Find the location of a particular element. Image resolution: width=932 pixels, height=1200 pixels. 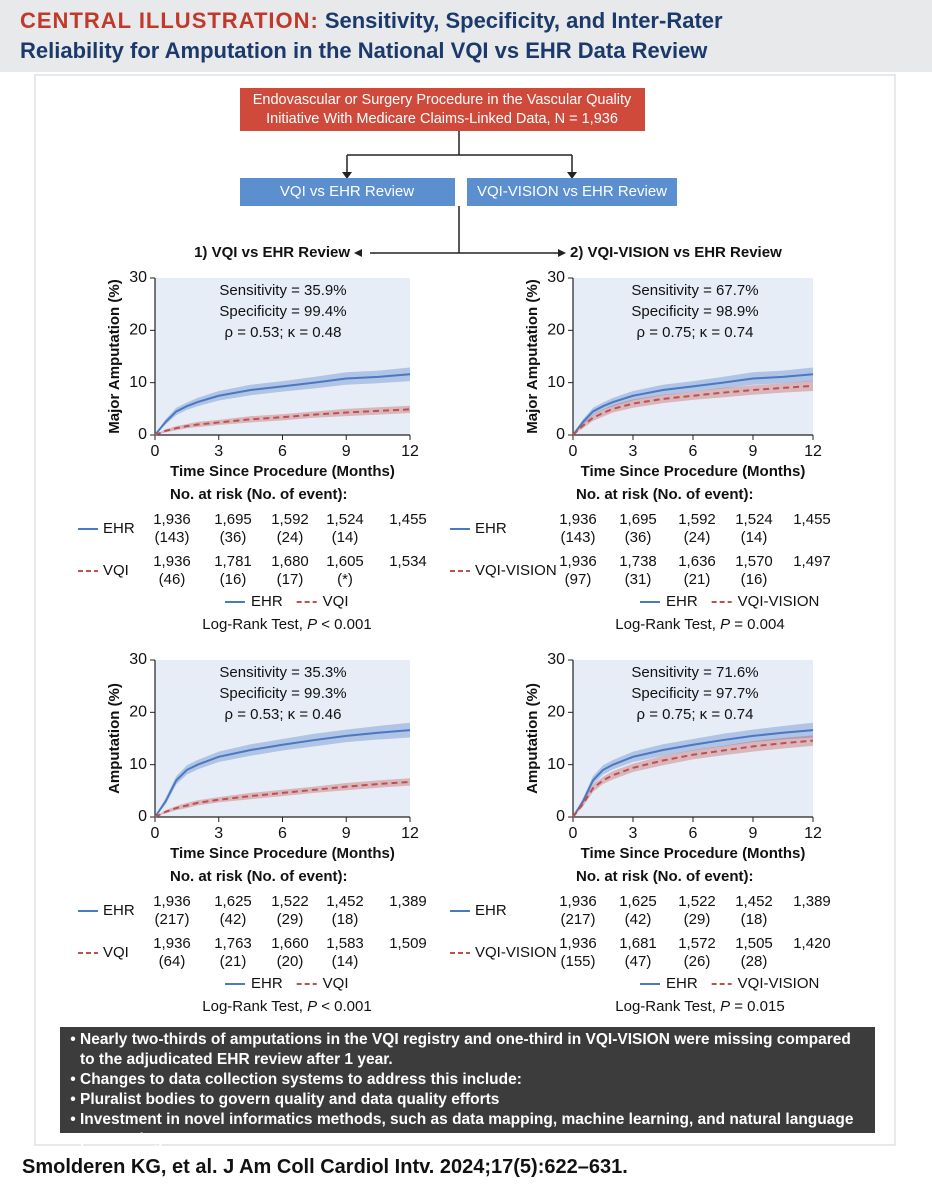

risk-events: (17) is located at coordinates (290, 579).